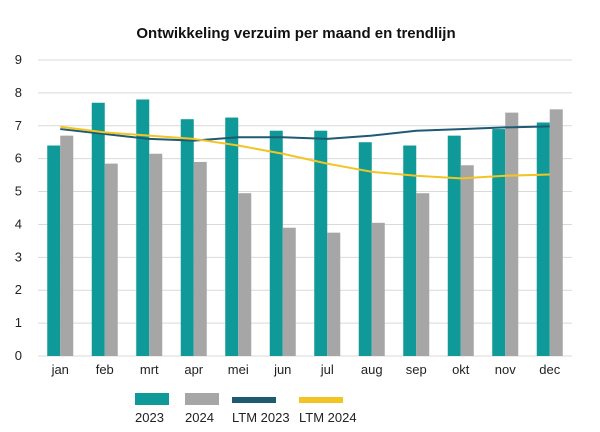 The width and height of the screenshot is (600, 432). What do you see at coordinates (416, 369) in the screenshot?
I see `x-tick-label: sep` at bounding box center [416, 369].